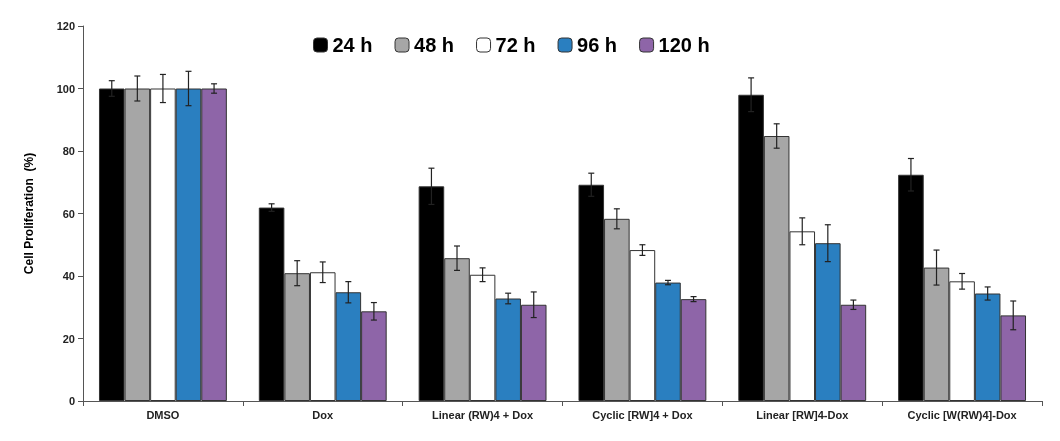 The height and width of the screenshot is (441, 1060). What do you see at coordinates (68, 338) in the screenshot?
I see `y-tick-label: 20` at bounding box center [68, 338].